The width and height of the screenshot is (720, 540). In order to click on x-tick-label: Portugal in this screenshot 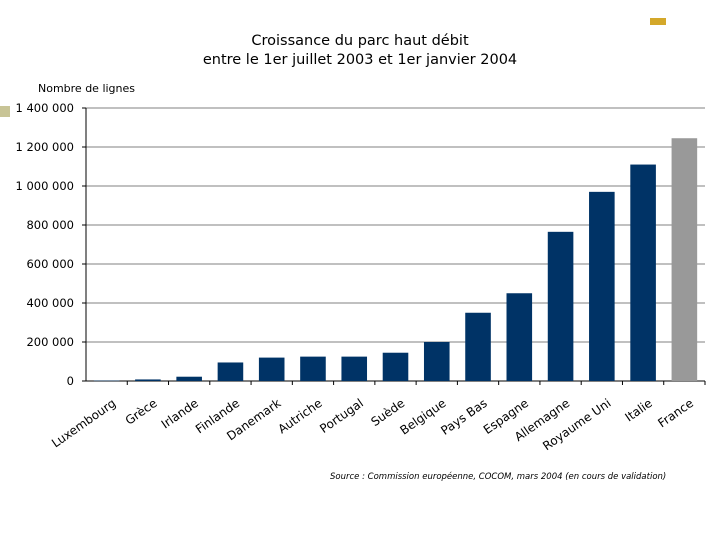, I will do `click(341, 416)`.